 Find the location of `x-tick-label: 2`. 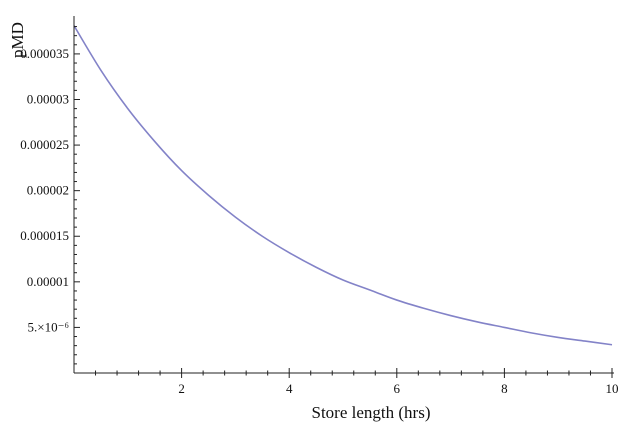

x-tick-label: 2 is located at coordinates (181, 388).